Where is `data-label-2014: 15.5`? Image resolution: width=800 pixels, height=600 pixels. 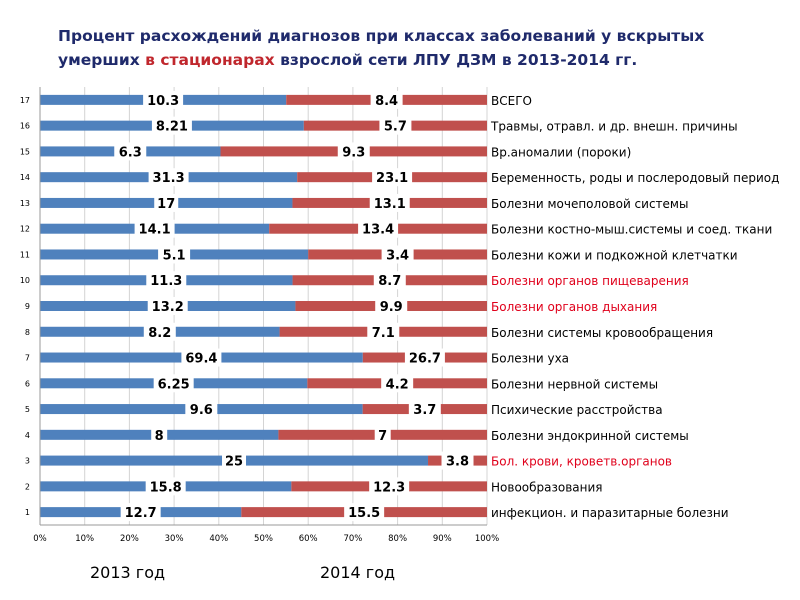 data-label-2014: 15.5 is located at coordinates (364, 513).